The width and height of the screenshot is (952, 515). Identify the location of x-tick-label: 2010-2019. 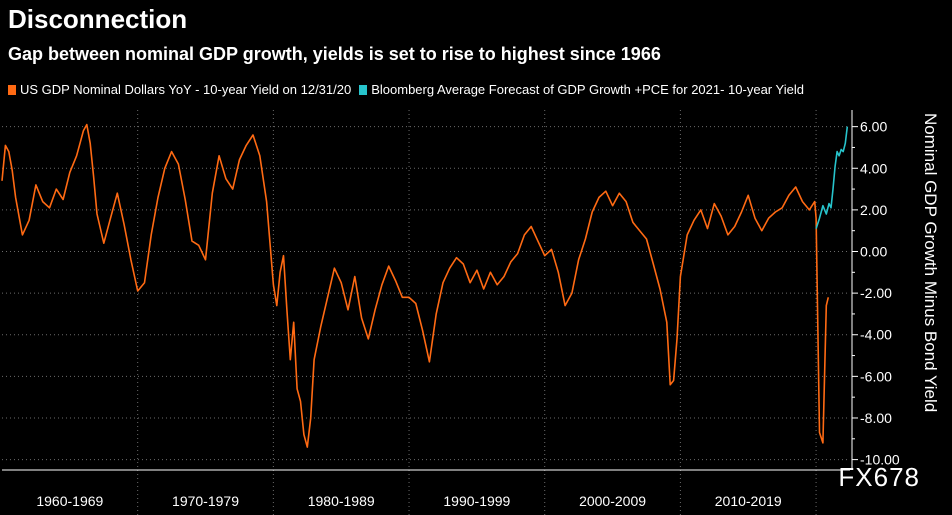
(748, 501).